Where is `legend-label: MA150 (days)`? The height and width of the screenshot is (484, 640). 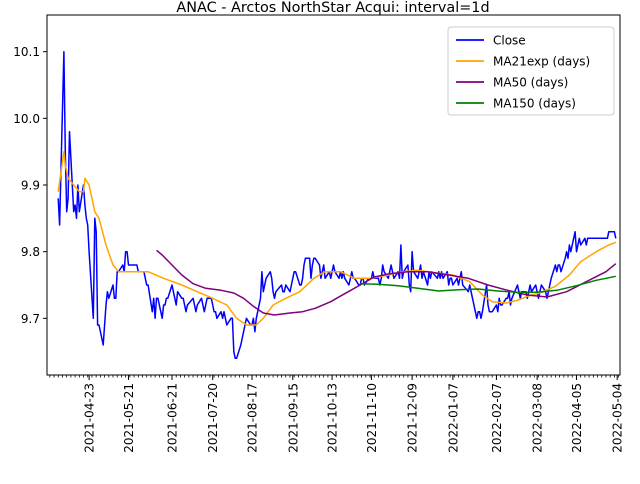 legend-label: MA150 (days) is located at coordinates (534, 104).